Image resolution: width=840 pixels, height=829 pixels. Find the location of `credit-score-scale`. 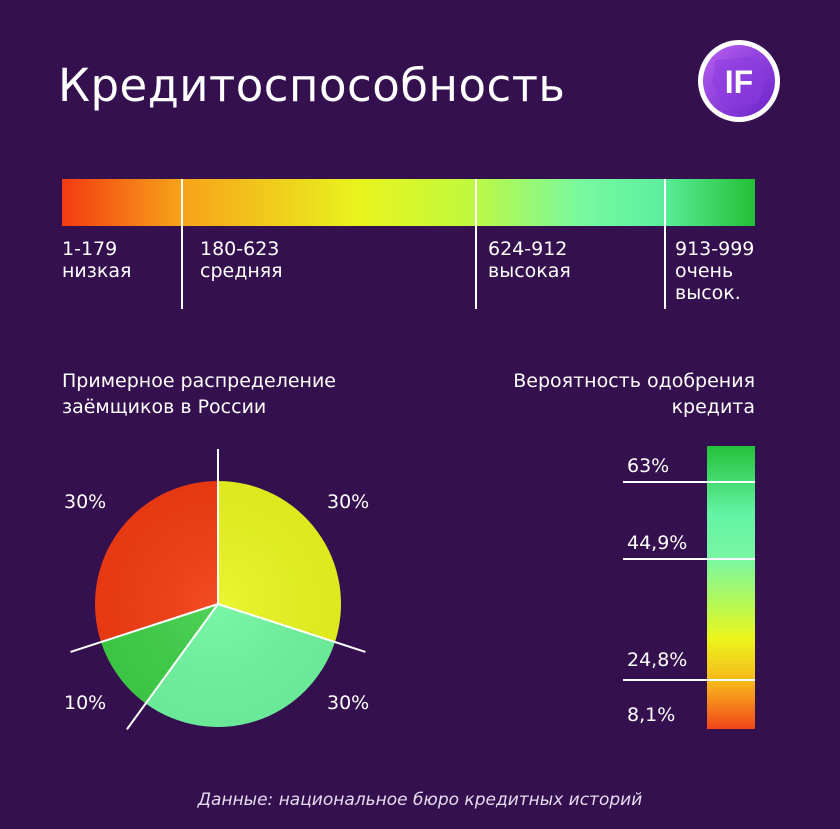

credit-score-scale is located at coordinates (408, 202).